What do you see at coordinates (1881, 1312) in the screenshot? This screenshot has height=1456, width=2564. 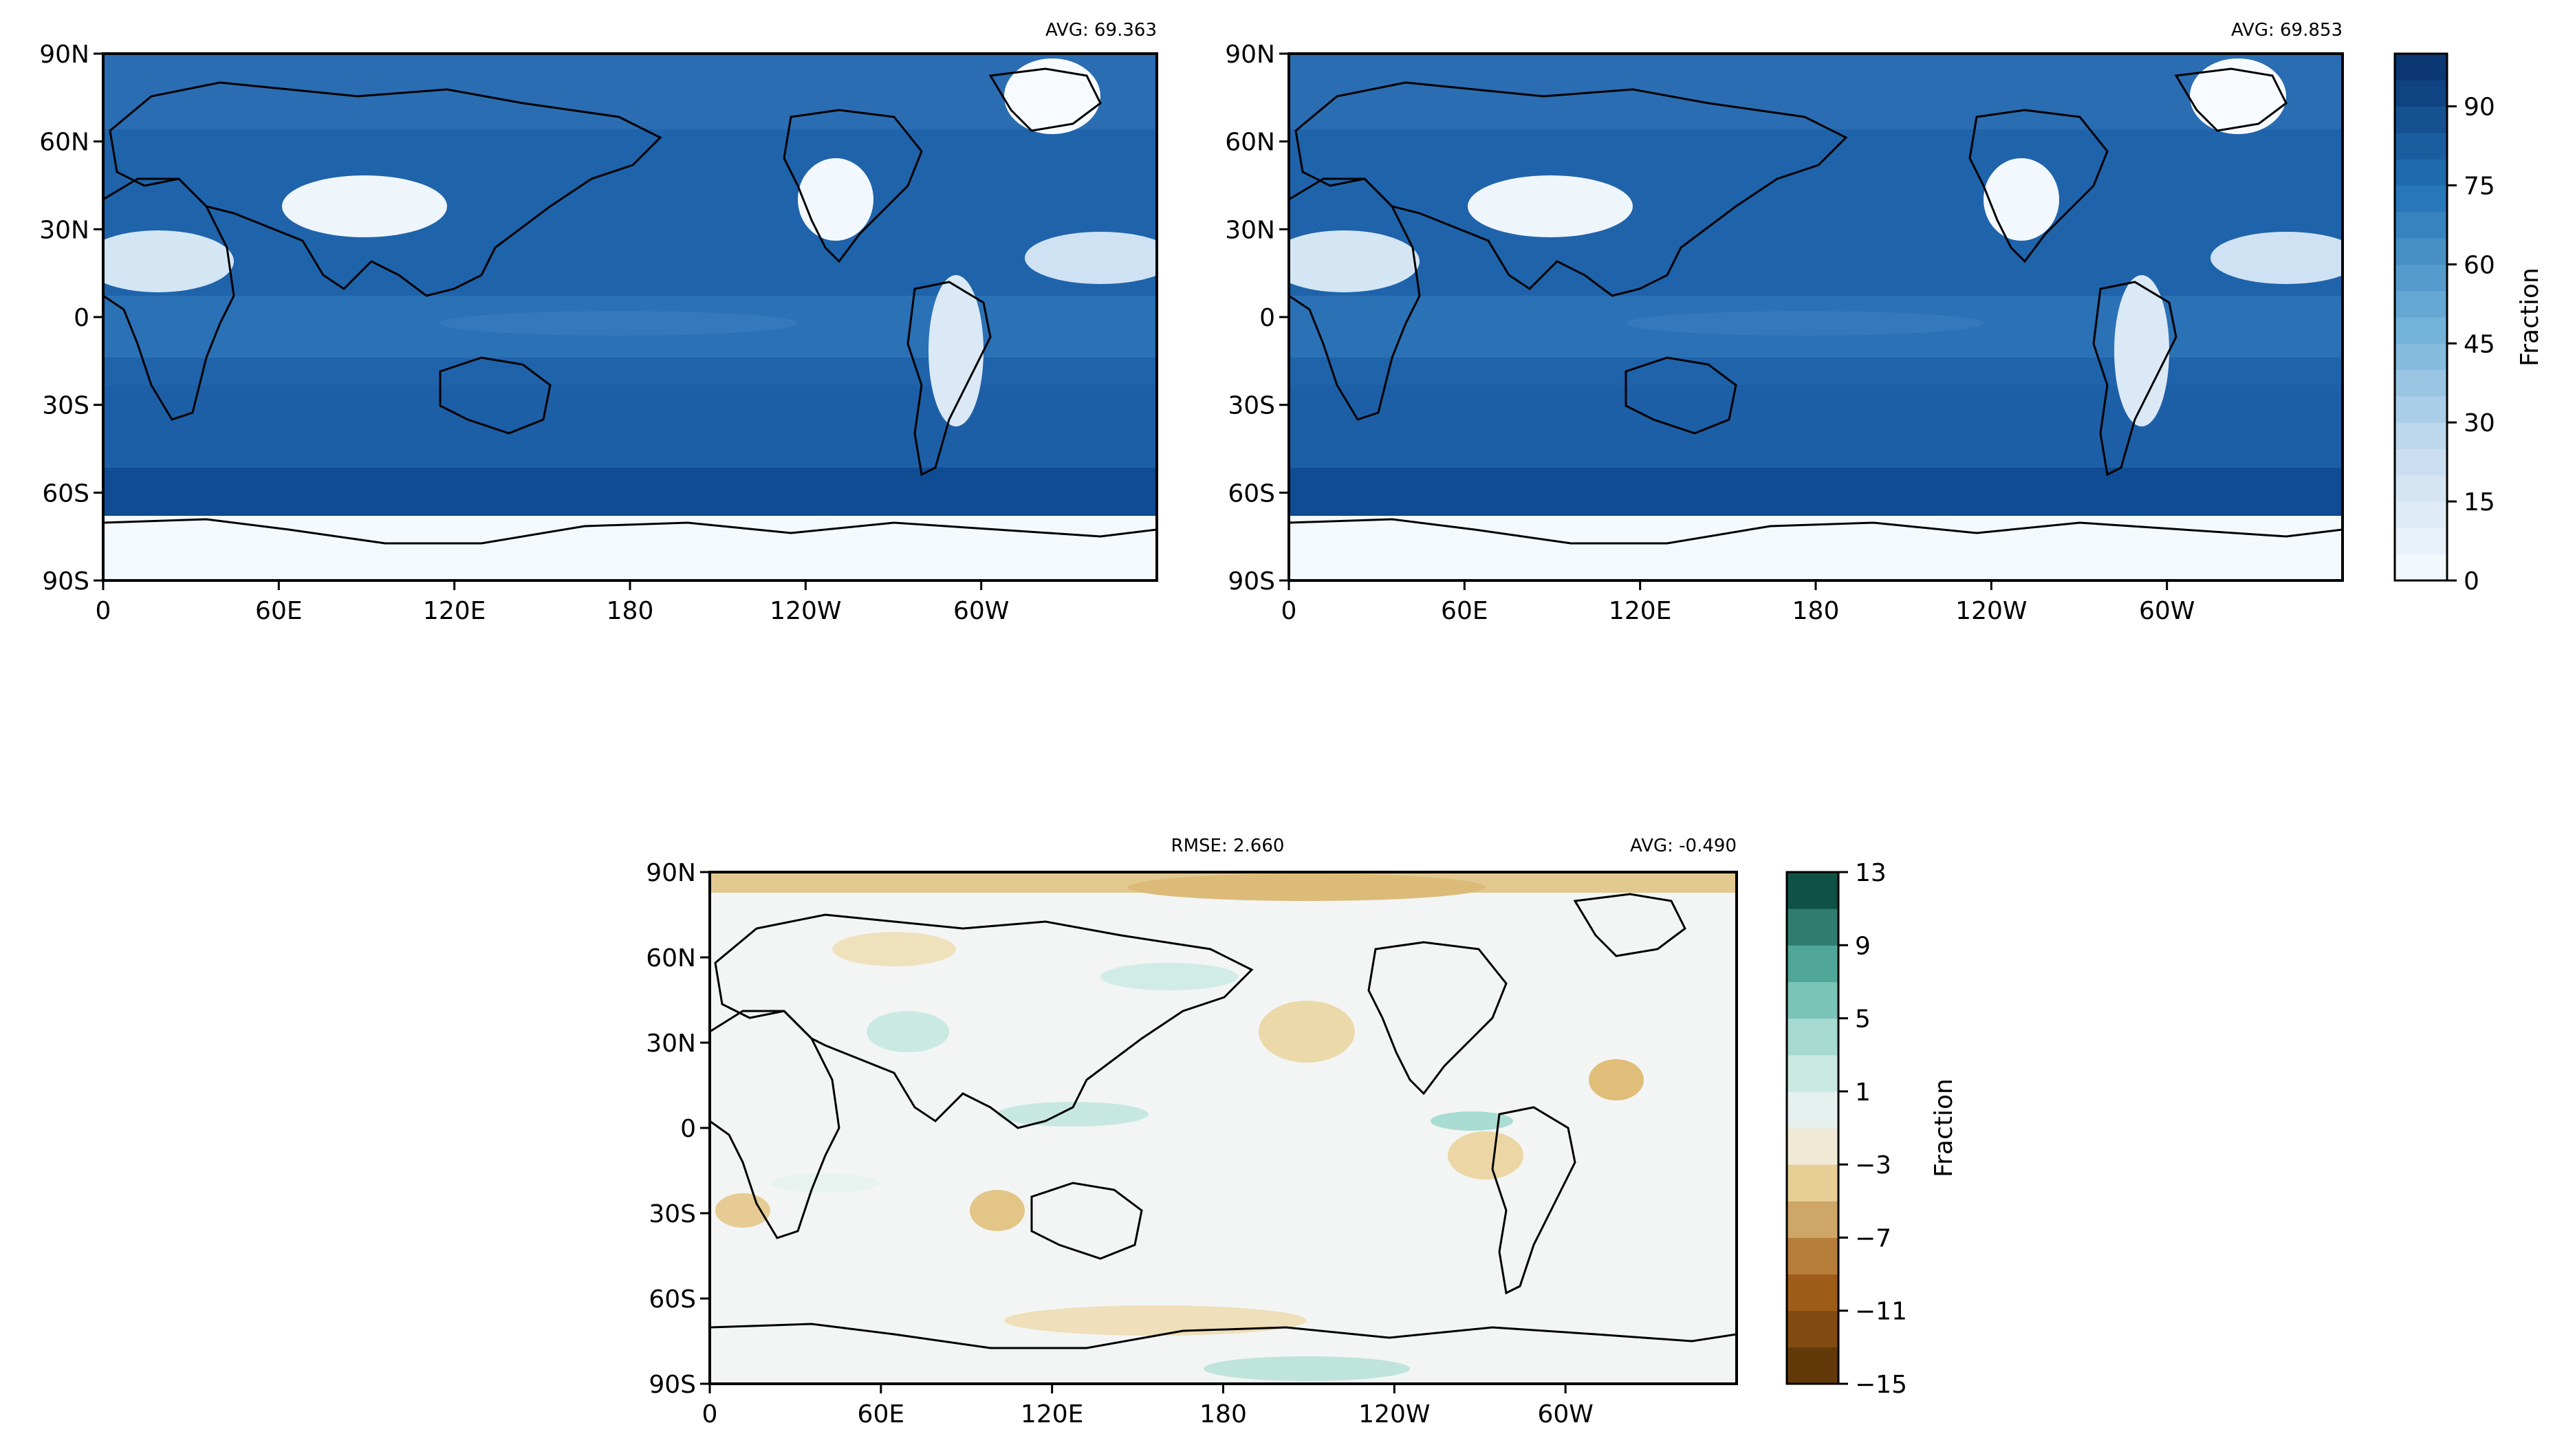 I see `colorbar-tick-label: −11` at bounding box center [1881, 1312].